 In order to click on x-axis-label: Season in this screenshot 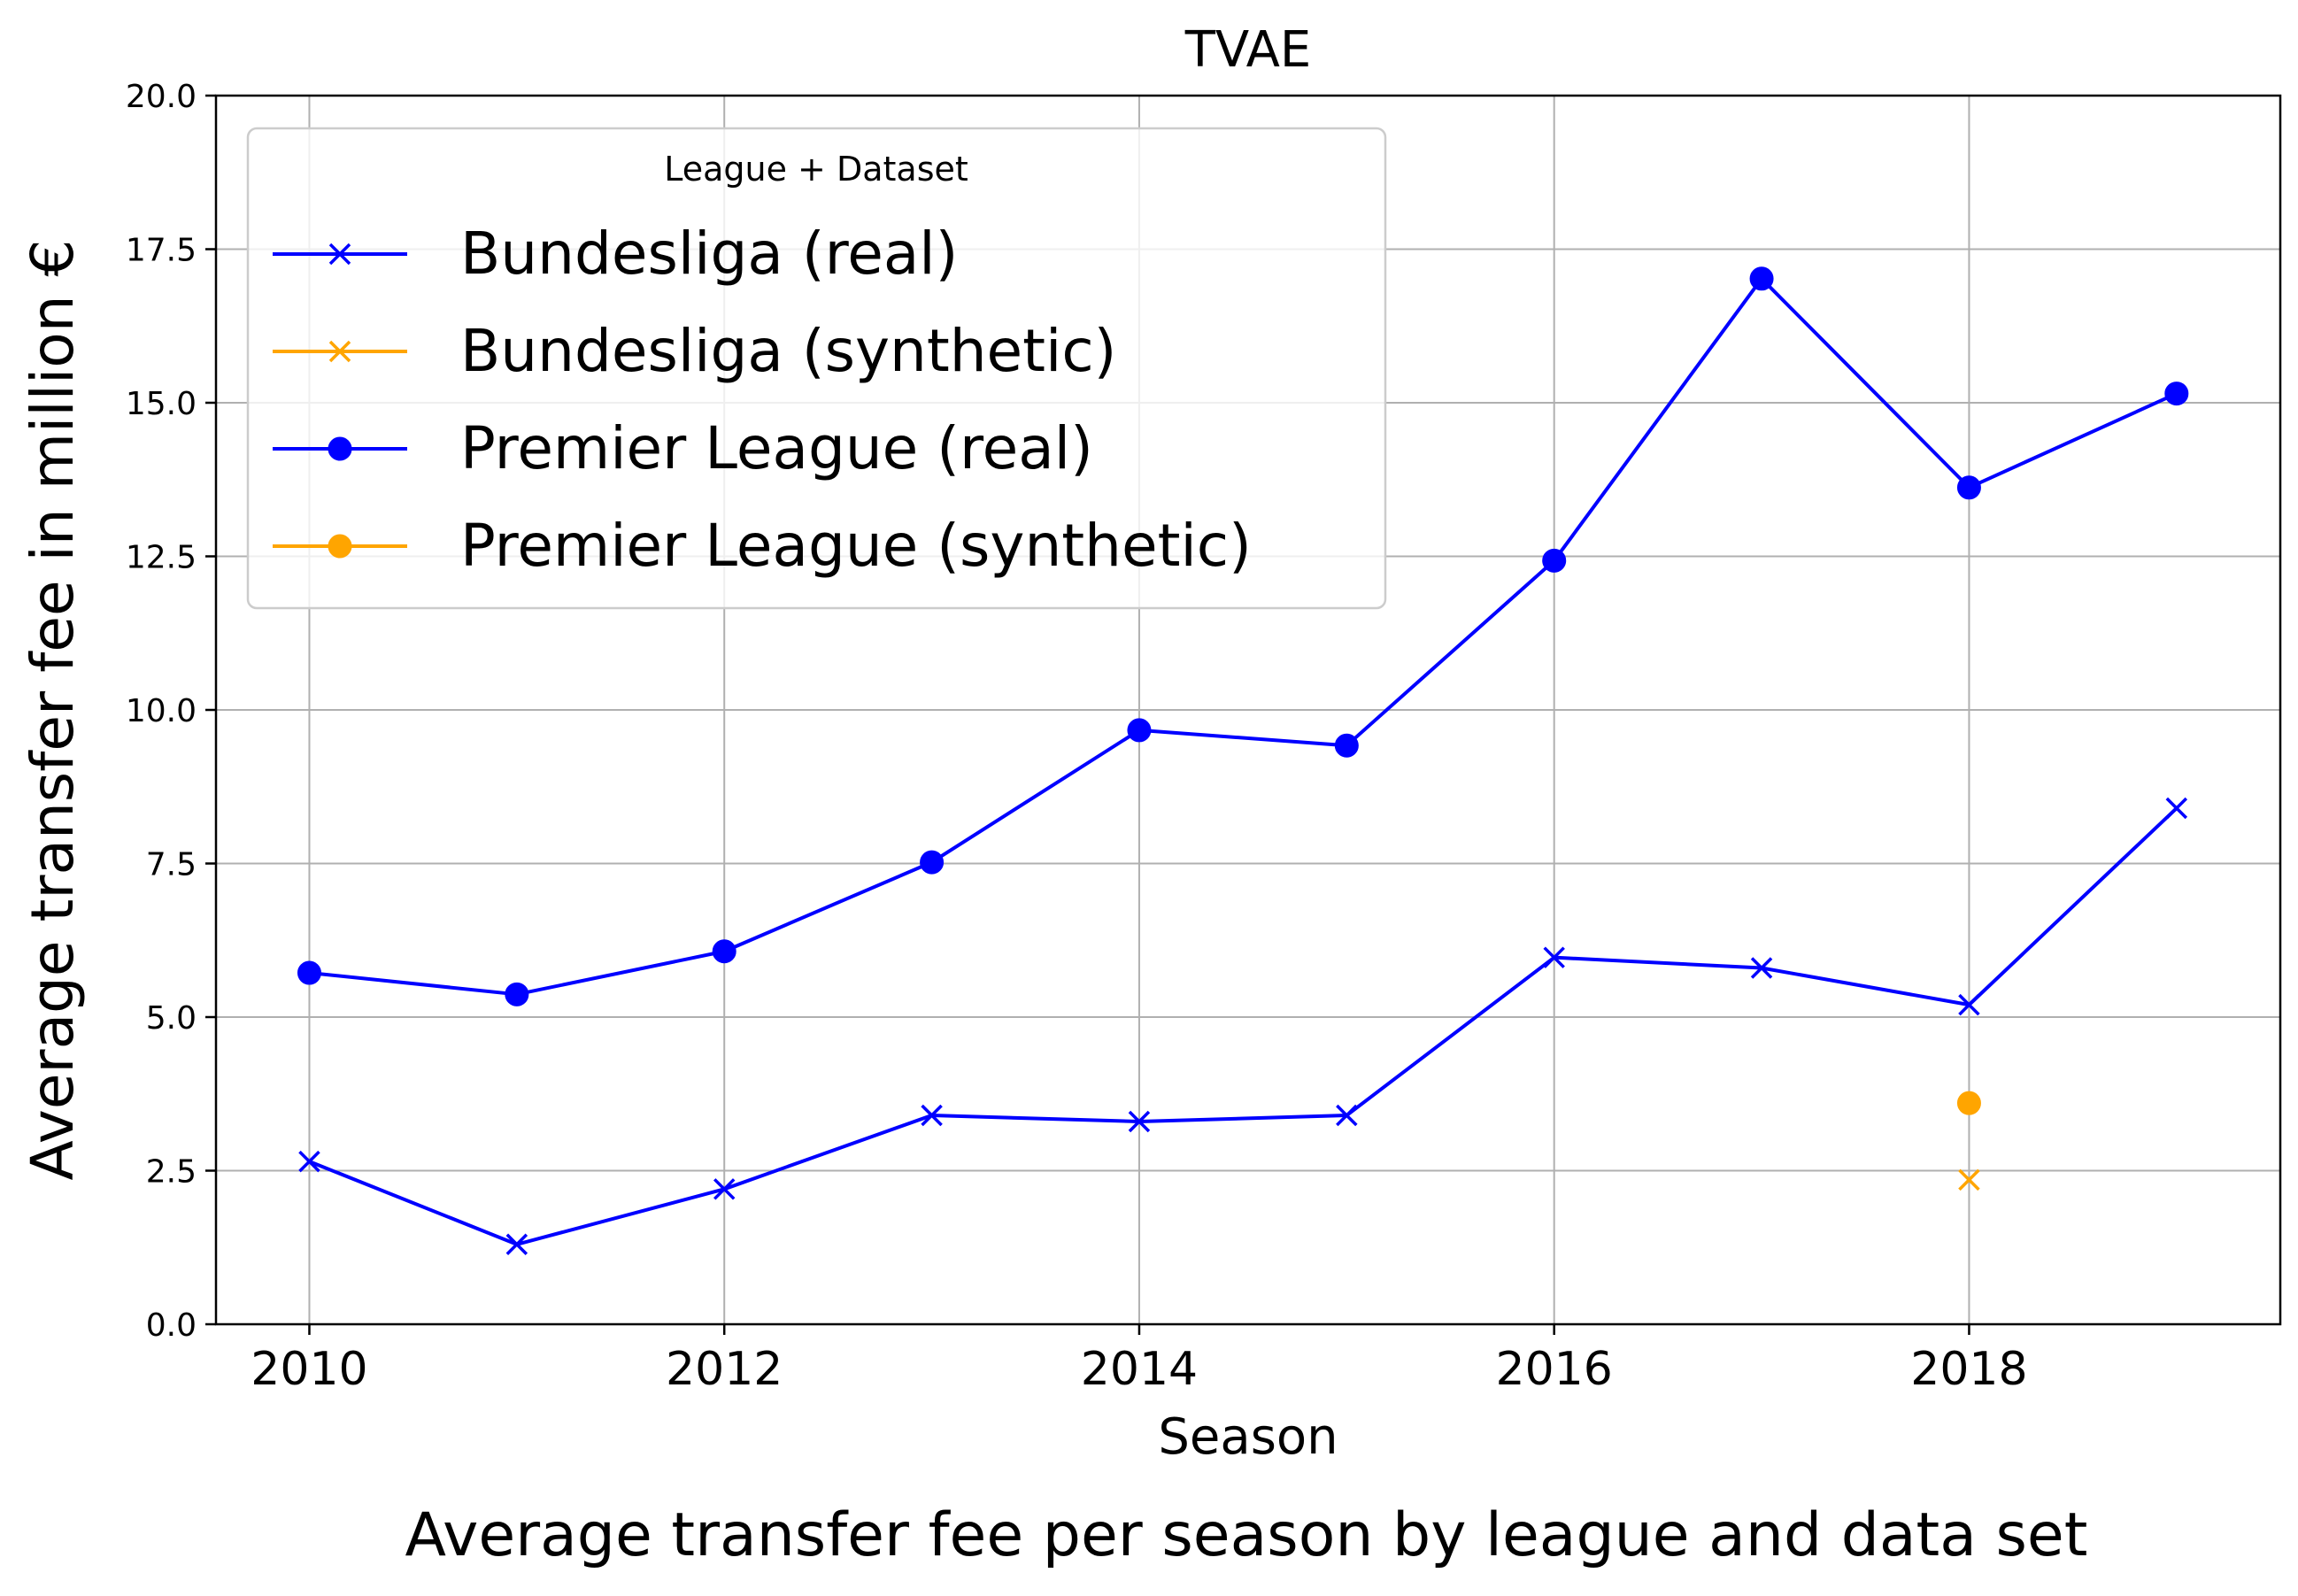, I will do `click(1248, 1437)`.